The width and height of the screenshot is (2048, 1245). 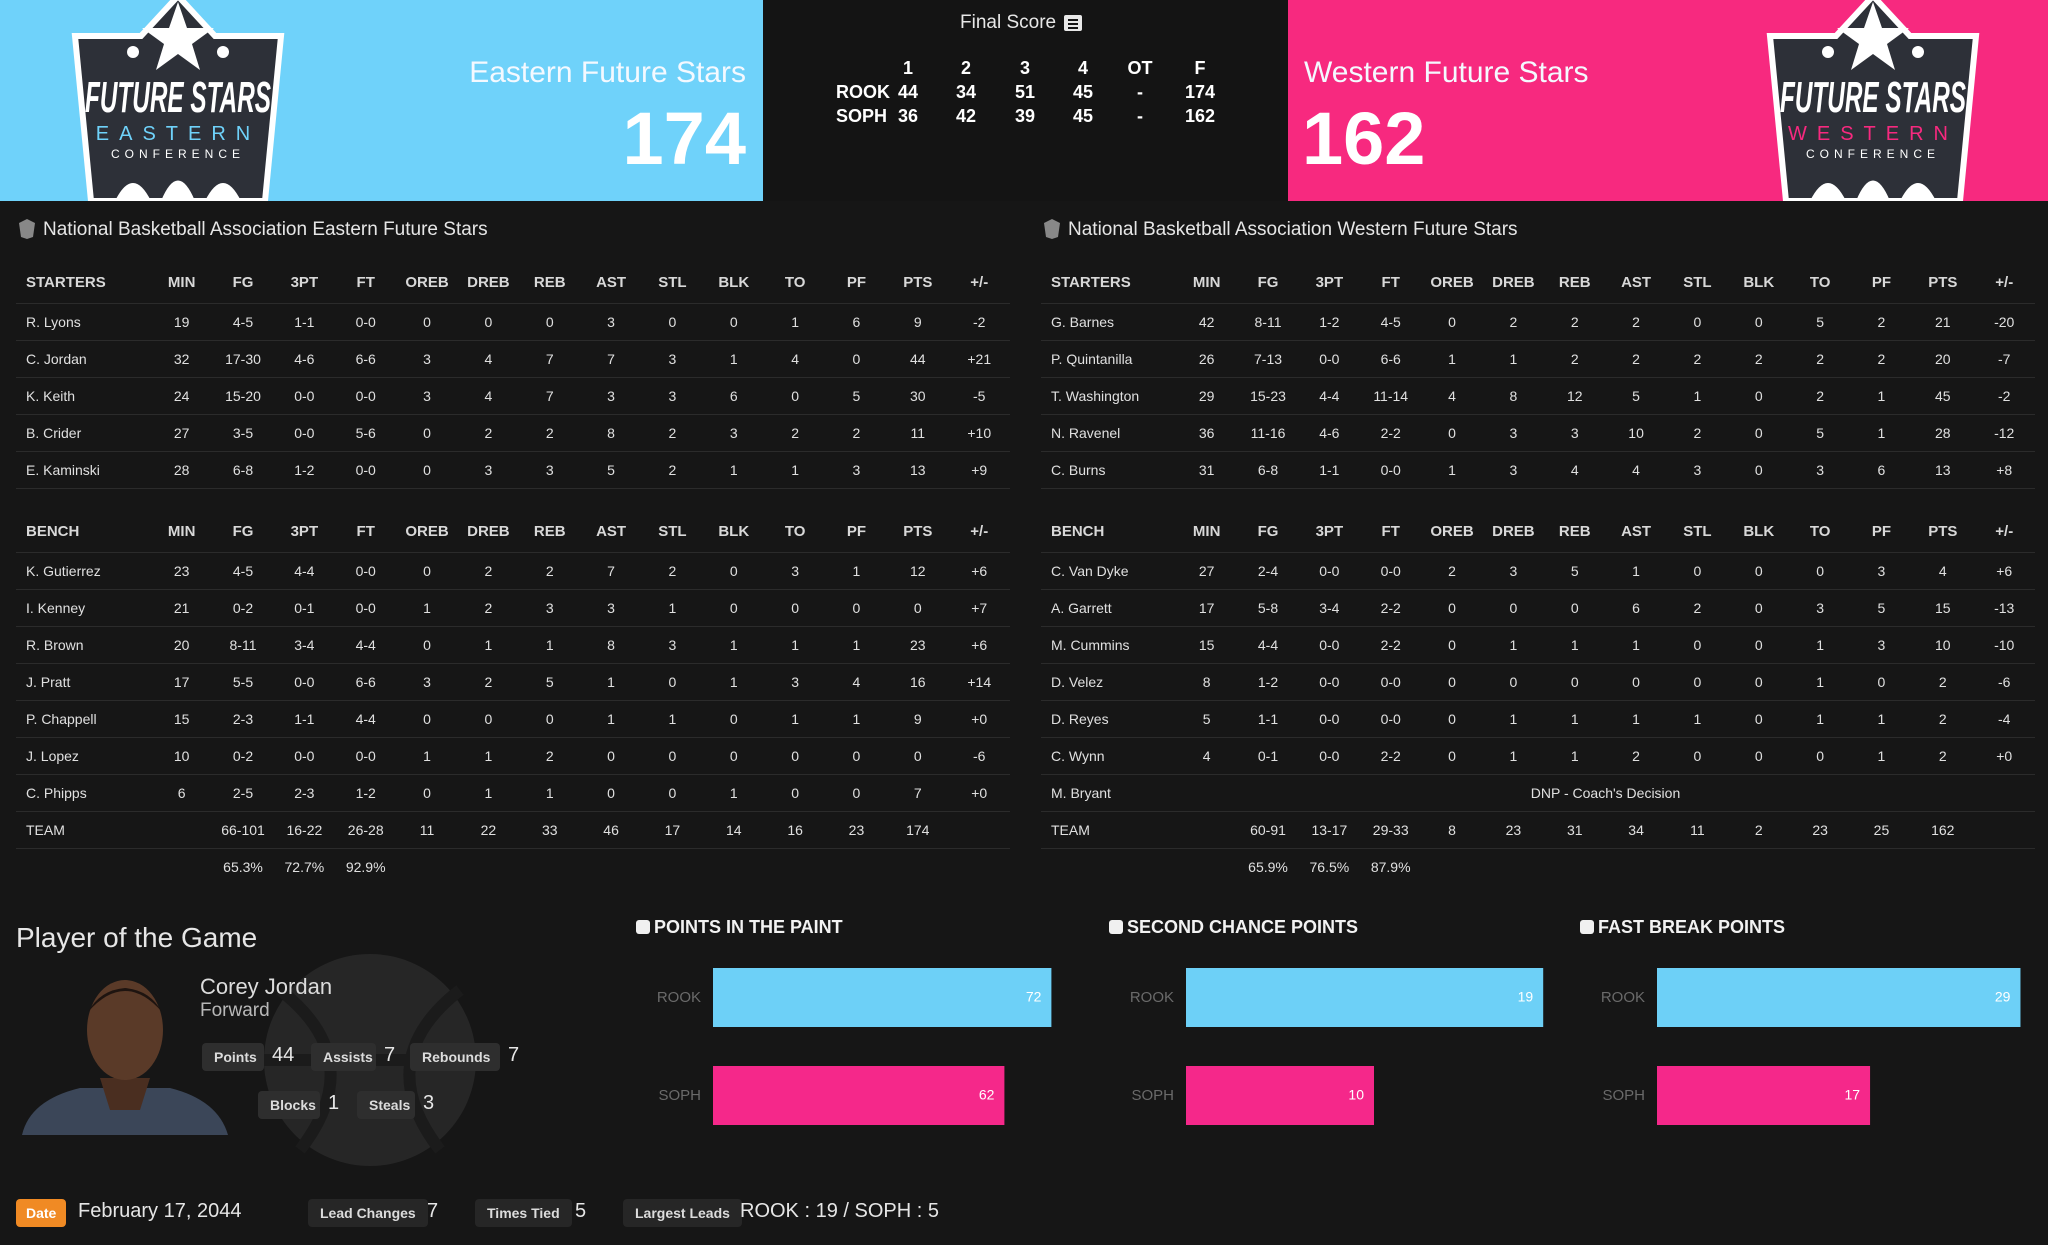 I want to click on gap-row, so click(x=1538, y=500).